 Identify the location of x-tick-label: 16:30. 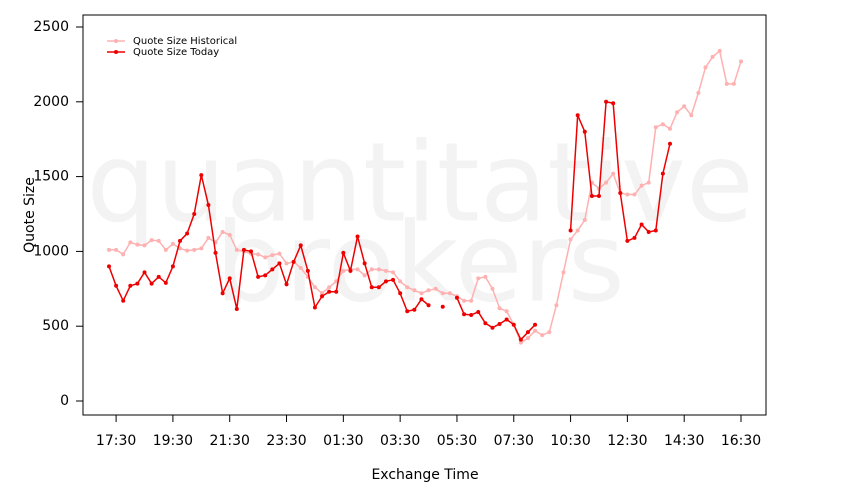
(741, 441).